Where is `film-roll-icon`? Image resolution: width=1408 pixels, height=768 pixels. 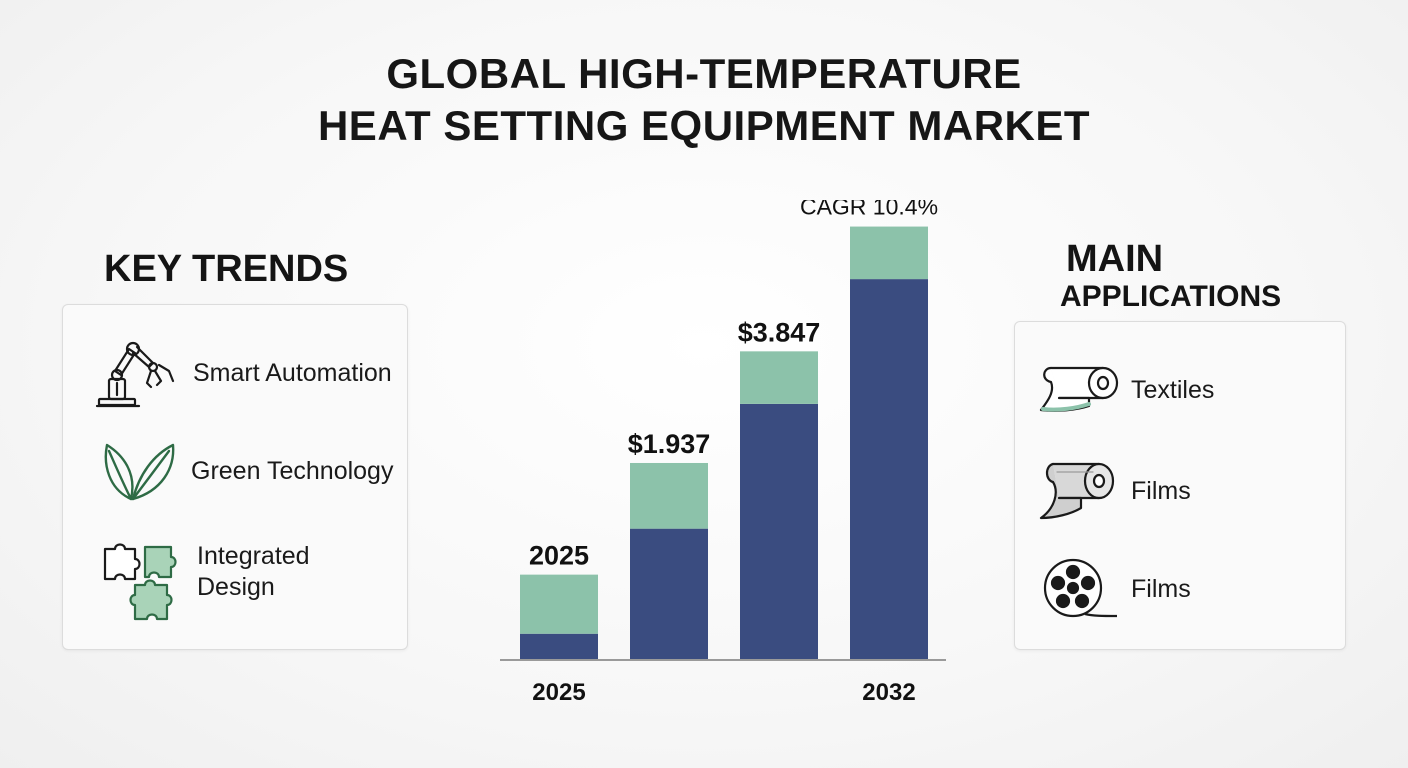
film-roll-icon is located at coordinates (1077, 491).